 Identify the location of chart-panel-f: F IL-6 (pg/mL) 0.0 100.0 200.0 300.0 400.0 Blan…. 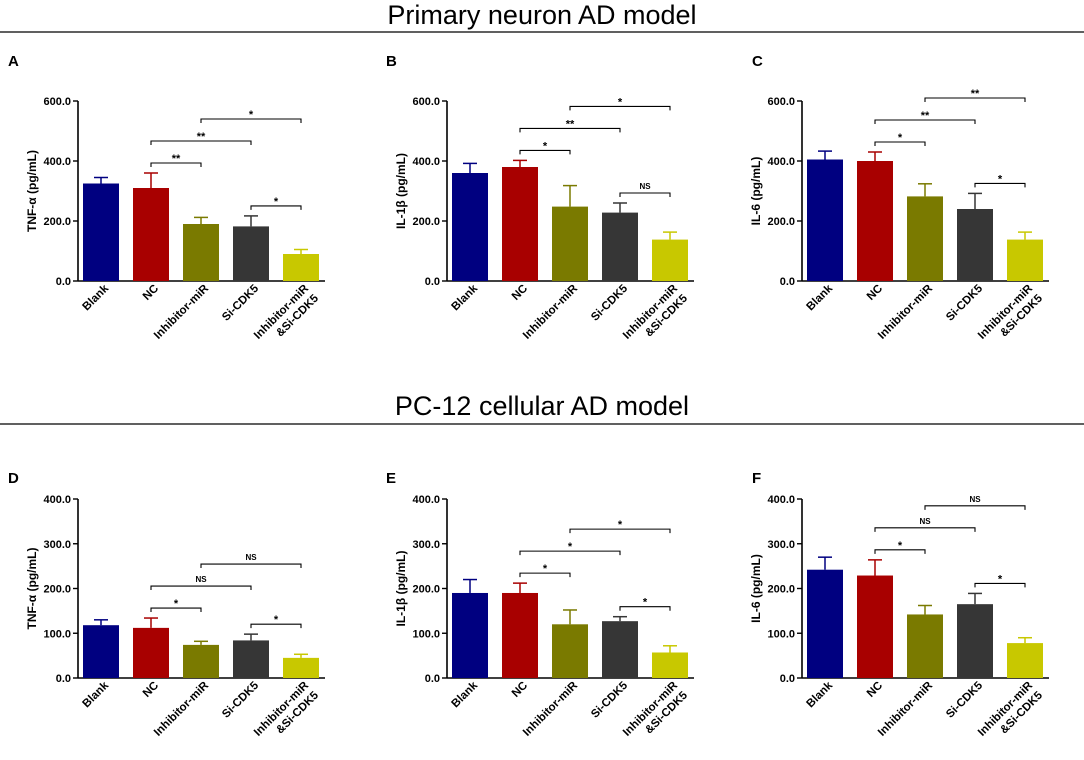
(899, 609).